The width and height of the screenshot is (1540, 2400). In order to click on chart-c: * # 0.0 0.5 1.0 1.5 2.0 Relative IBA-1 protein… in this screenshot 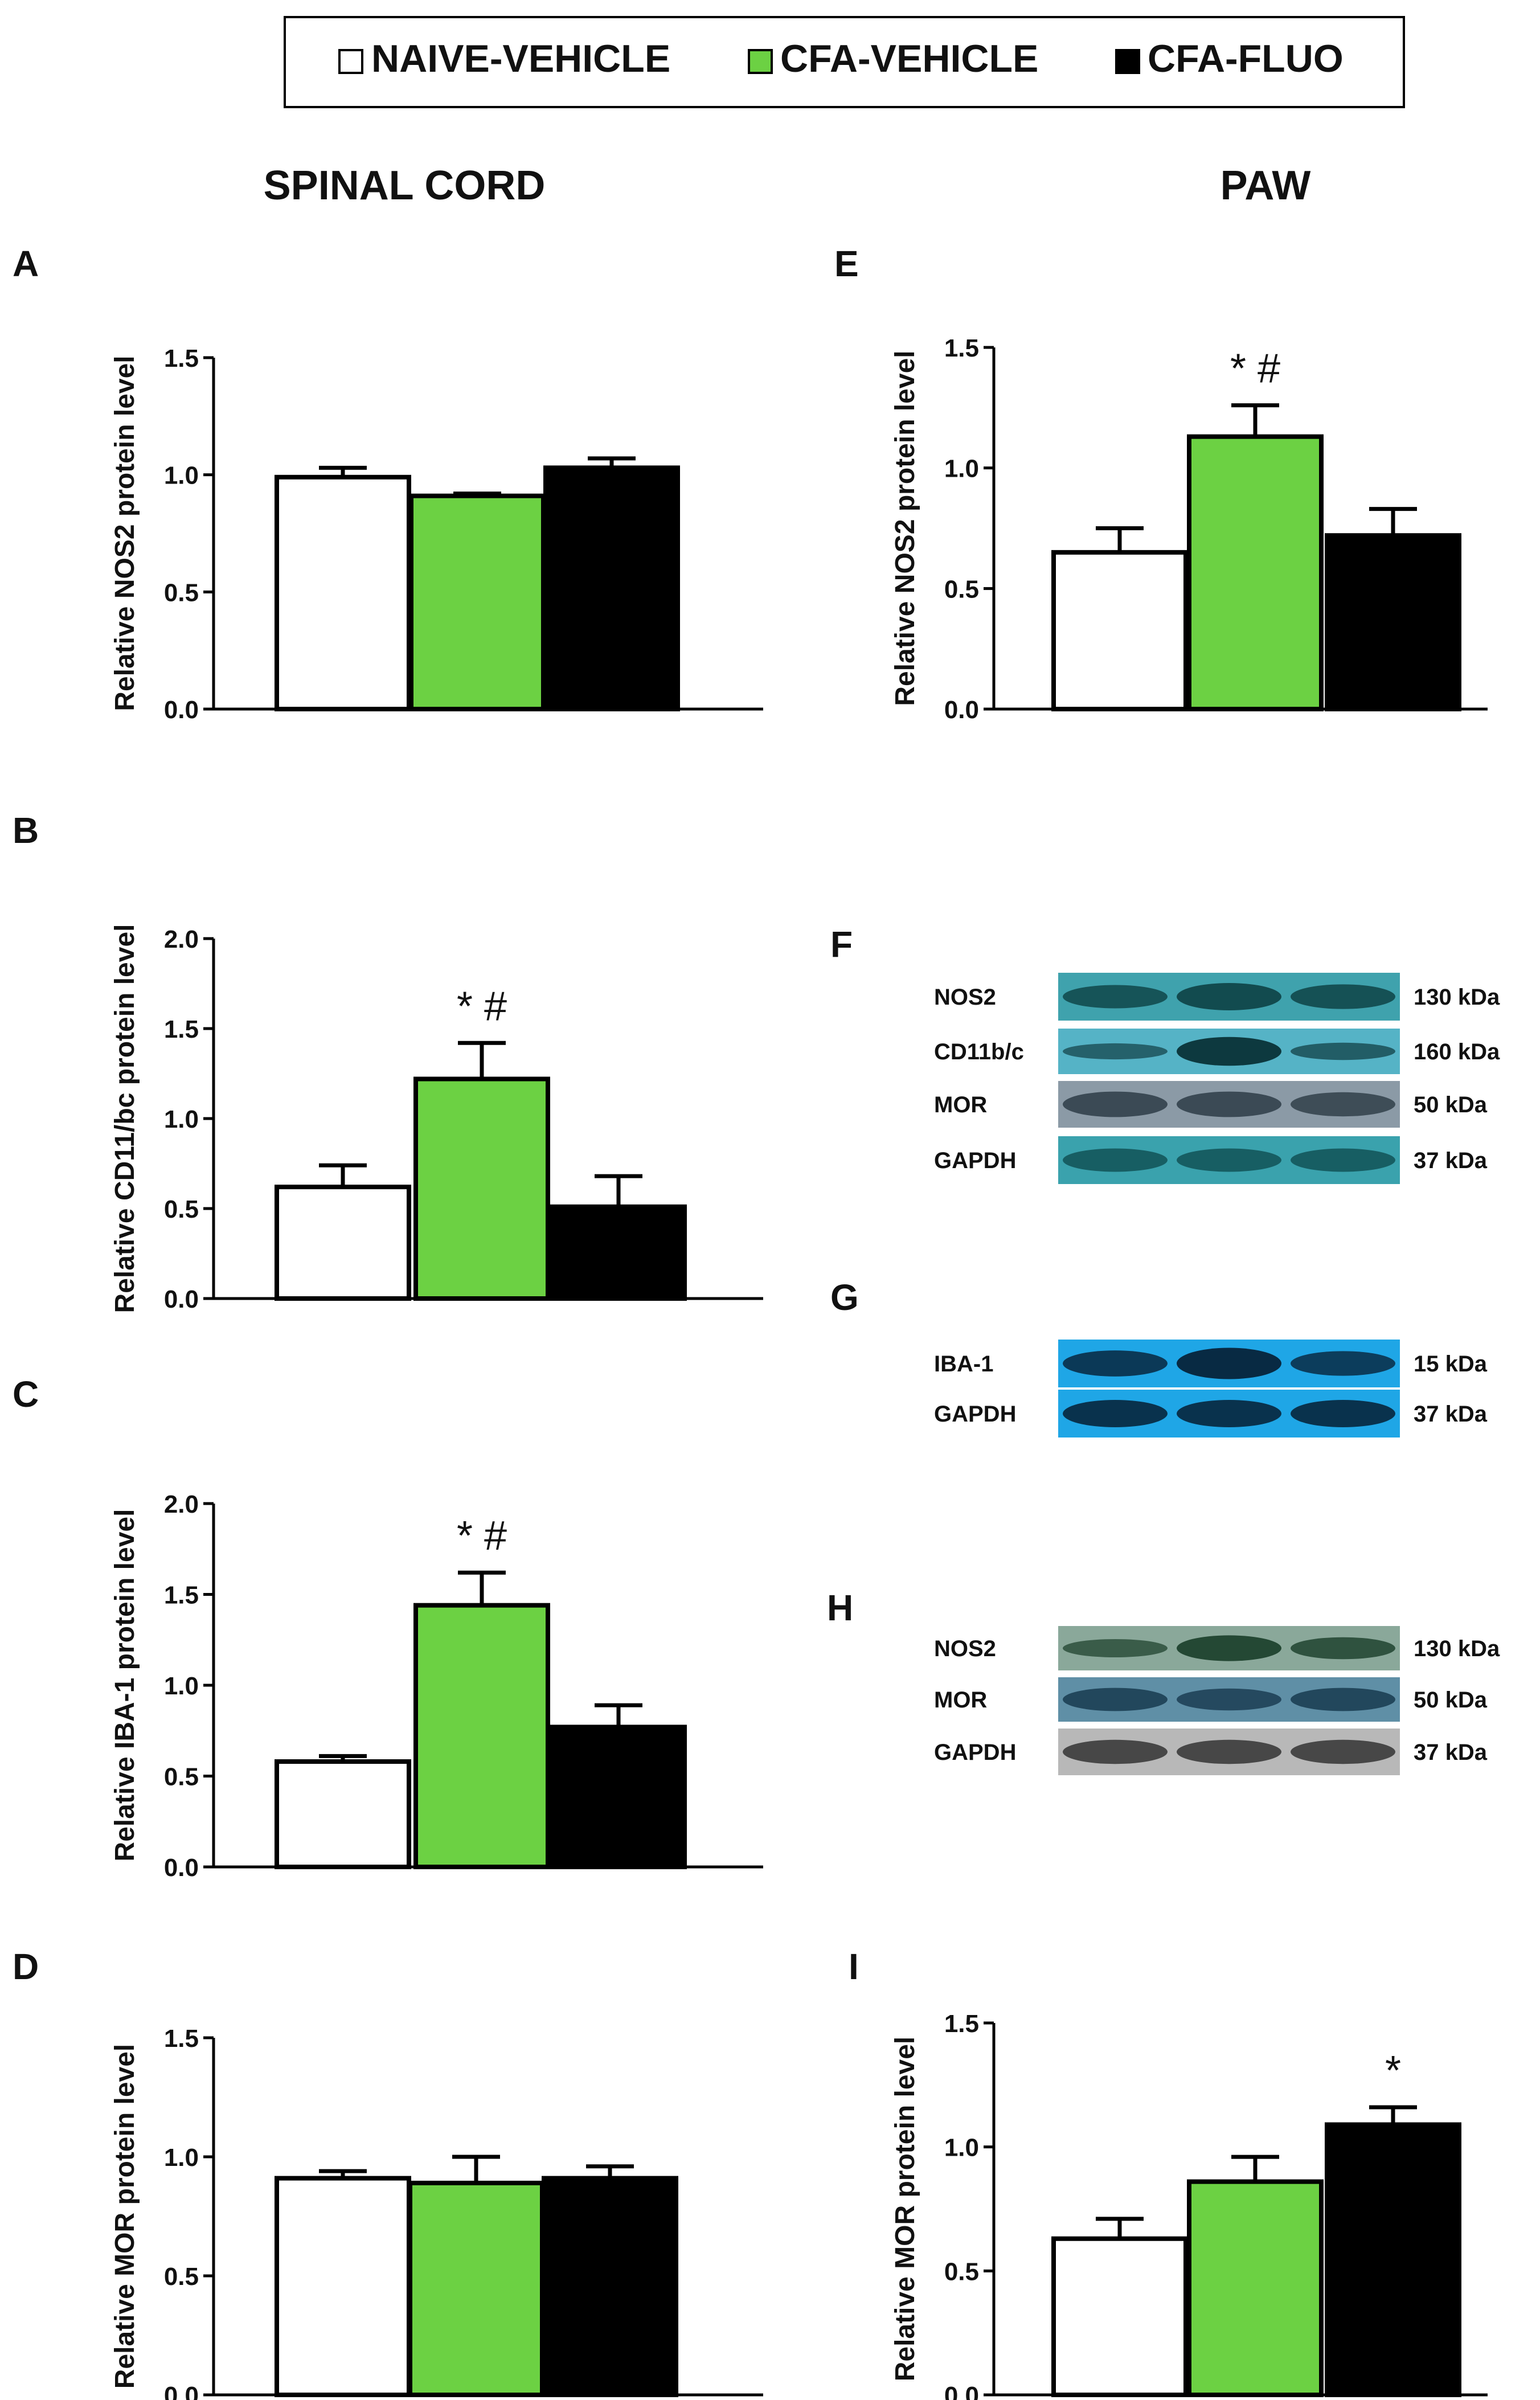, I will do `click(436, 1686)`.